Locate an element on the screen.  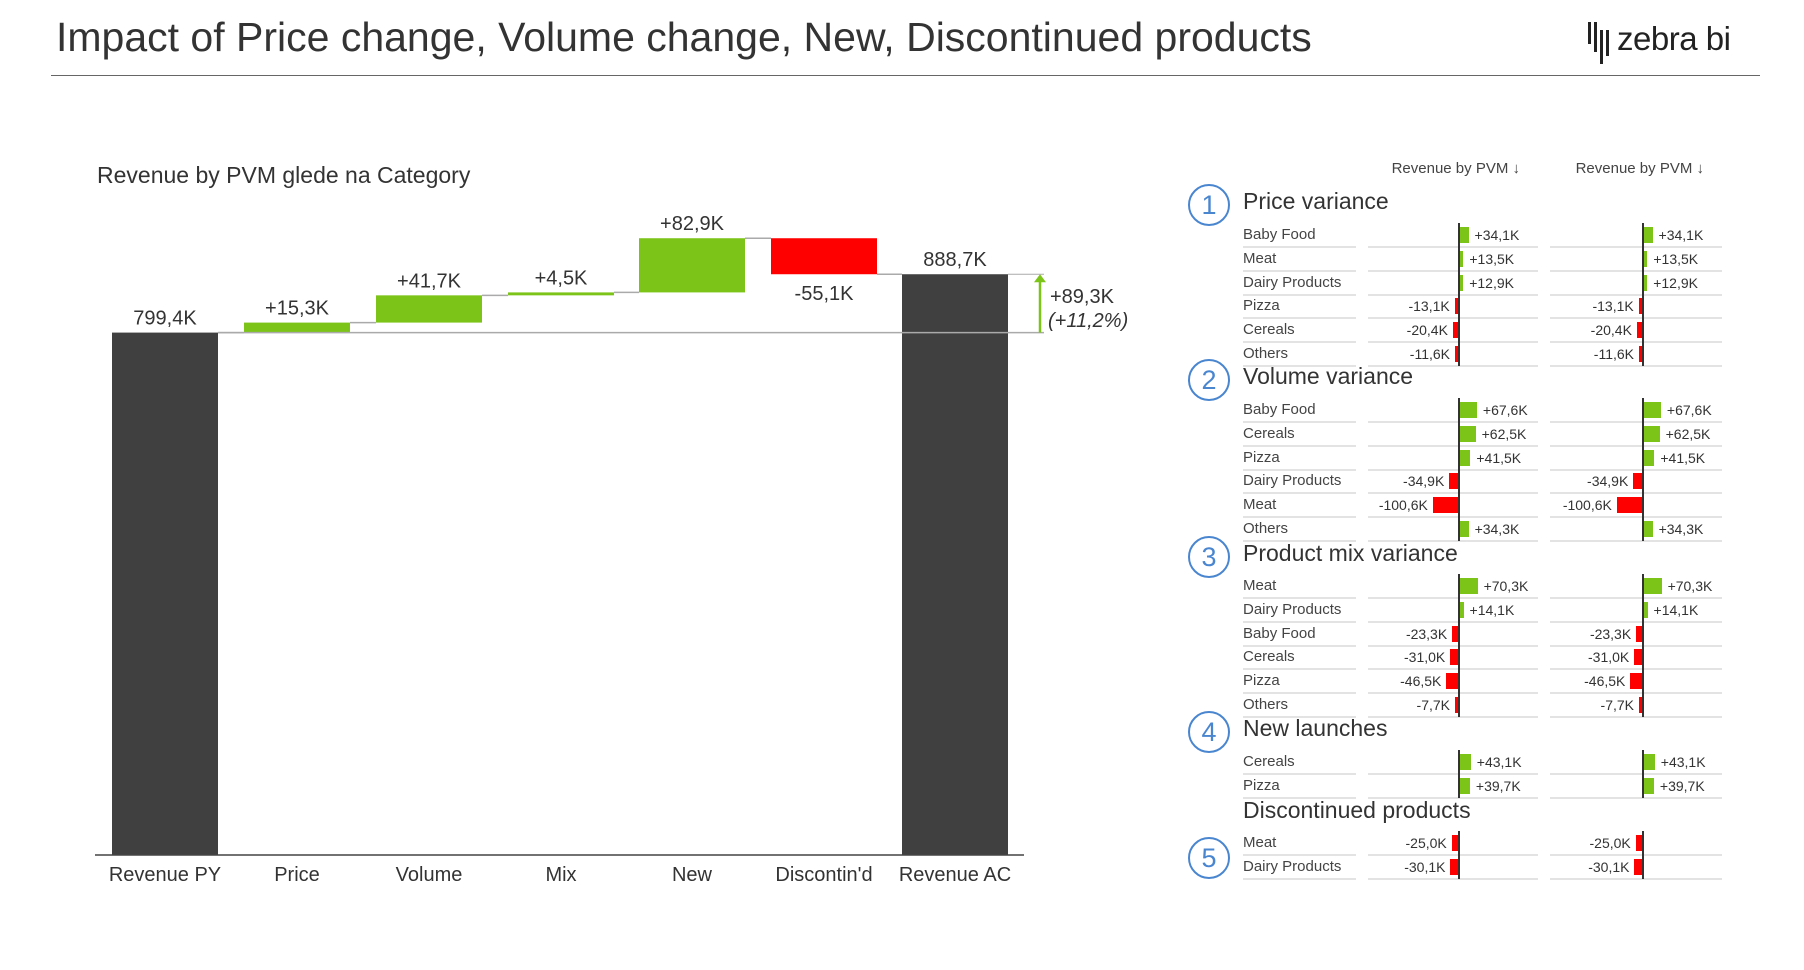
value-label: -20,4K is located at coordinates (1611, 330).